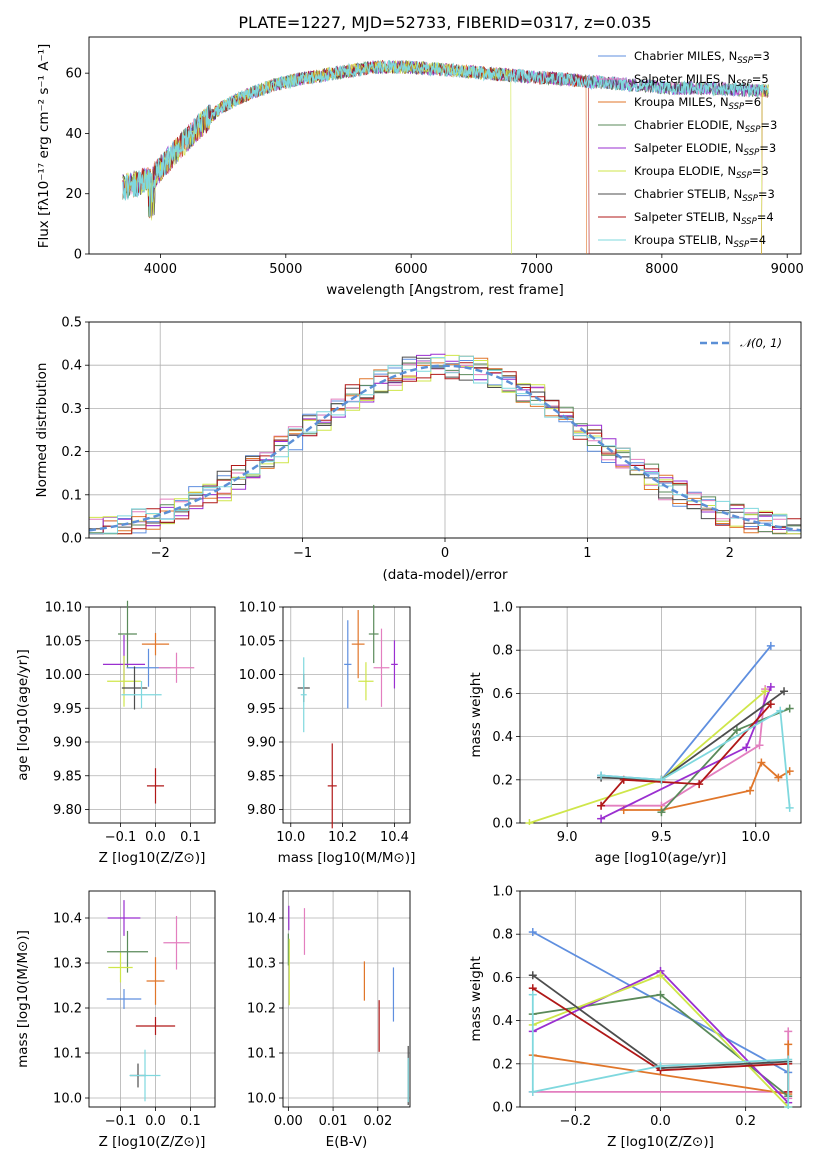 The width and height of the screenshot is (819, 1170). What do you see at coordinates (261, 810) in the screenshot?
I see `age-mass-y-tick-label: 9.80` at bounding box center [261, 810].